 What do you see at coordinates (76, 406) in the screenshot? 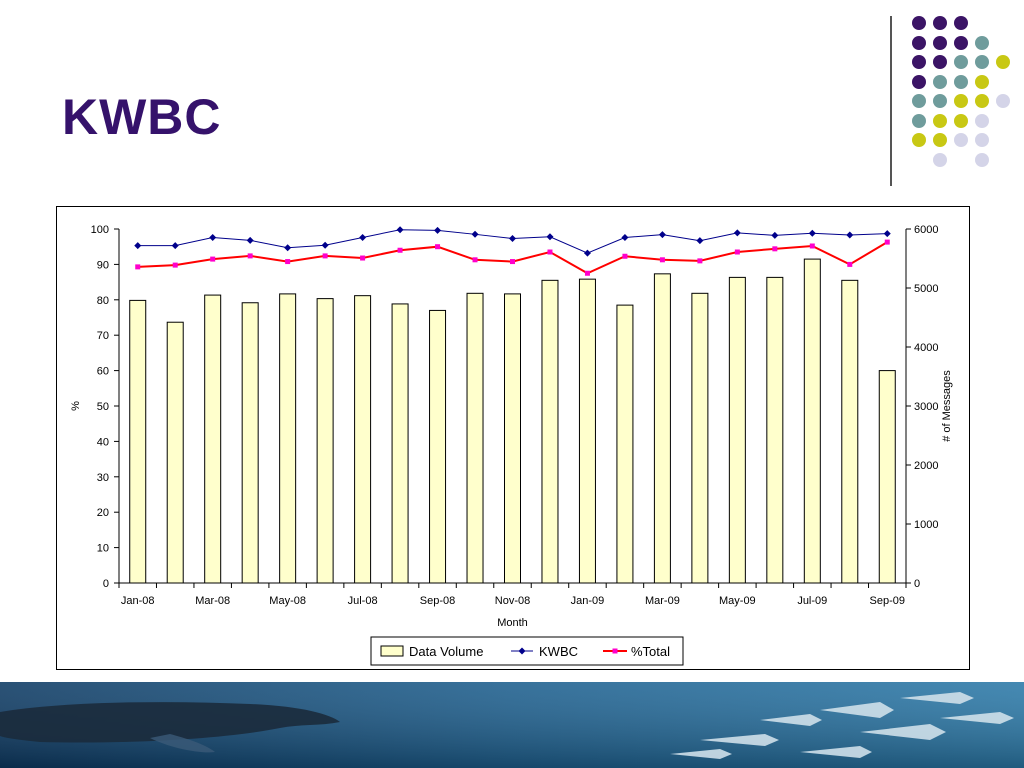
I see `y-axis-left-title: %` at bounding box center [76, 406].